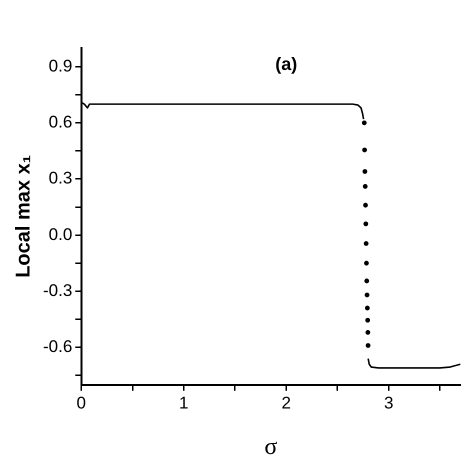  Describe the element at coordinates (60, 122) in the screenshot. I see `y-tick-label: 0.6` at that location.